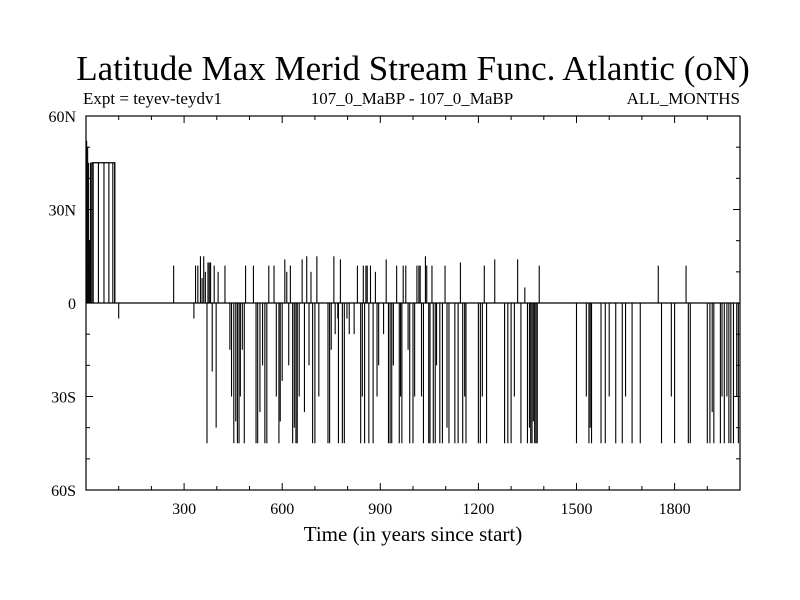 The width and height of the screenshot is (800, 600). What do you see at coordinates (675, 509) in the screenshot?
I see `x-tick-label: 1800` at bounding box center [675, 509].